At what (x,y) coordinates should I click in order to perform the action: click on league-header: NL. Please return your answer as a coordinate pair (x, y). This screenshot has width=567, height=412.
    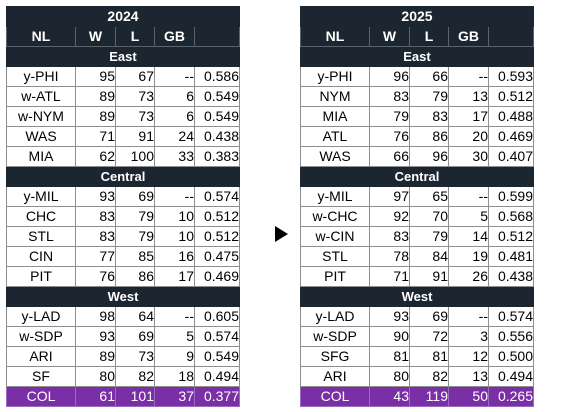
    Looking at the image, I should click on (41, 36).